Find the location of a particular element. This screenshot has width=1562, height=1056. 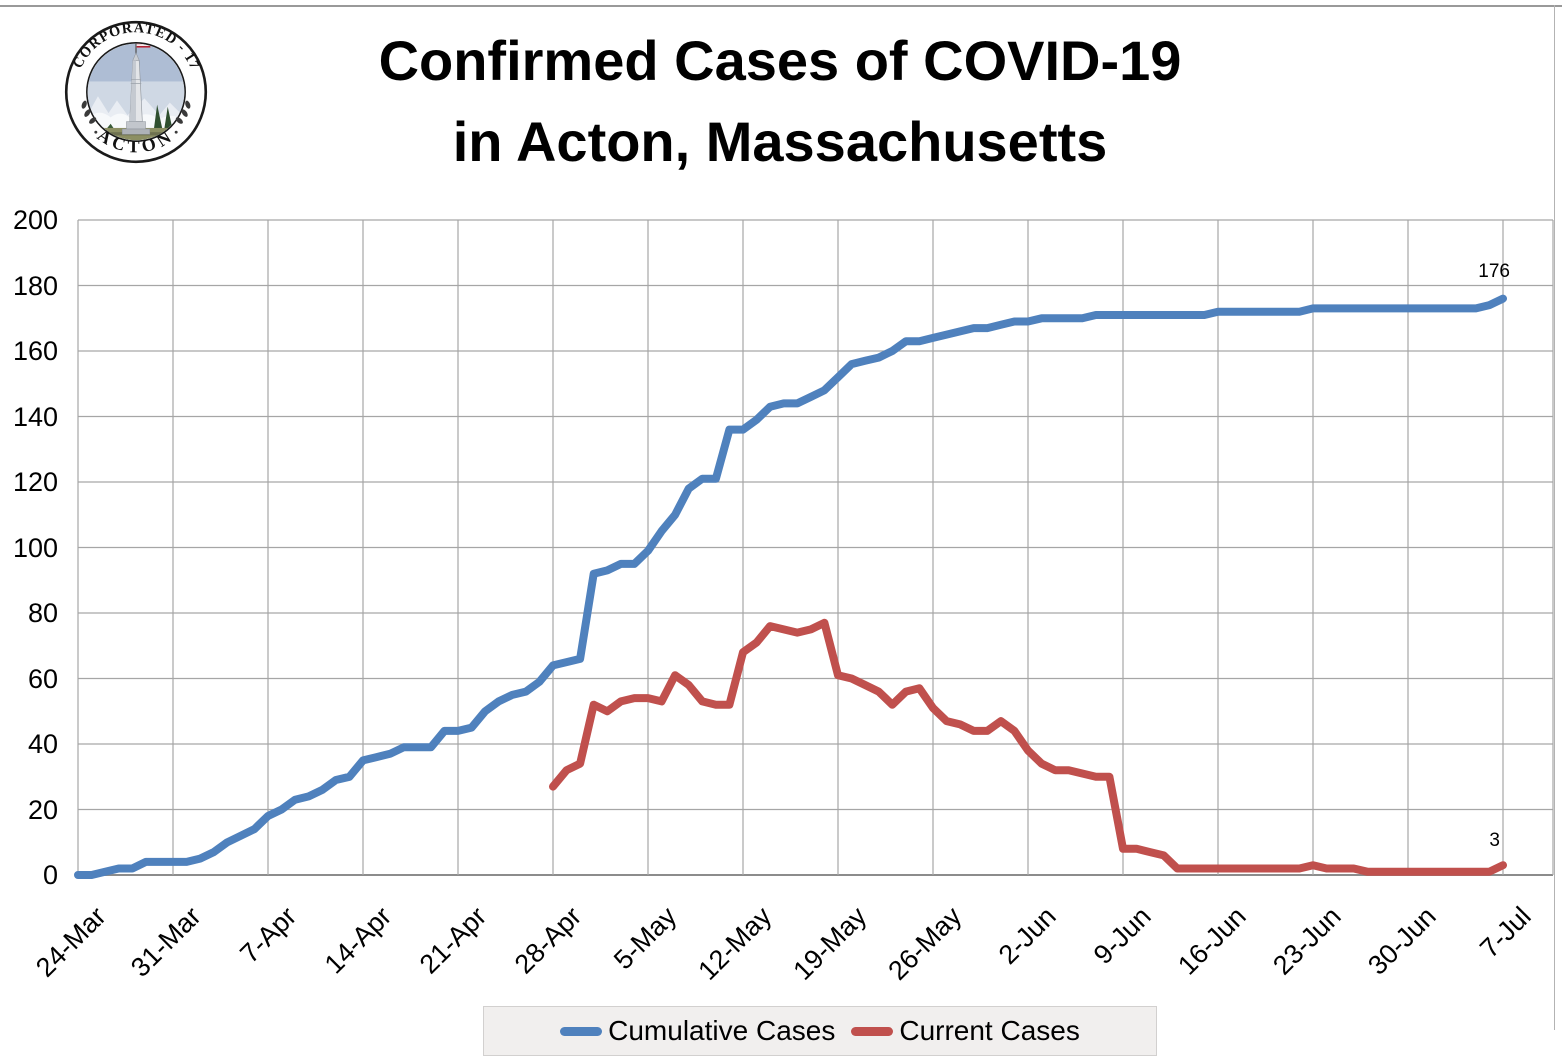

legend-item-cumulative: Cumulative Cases is located at coordinates (697, 1031).